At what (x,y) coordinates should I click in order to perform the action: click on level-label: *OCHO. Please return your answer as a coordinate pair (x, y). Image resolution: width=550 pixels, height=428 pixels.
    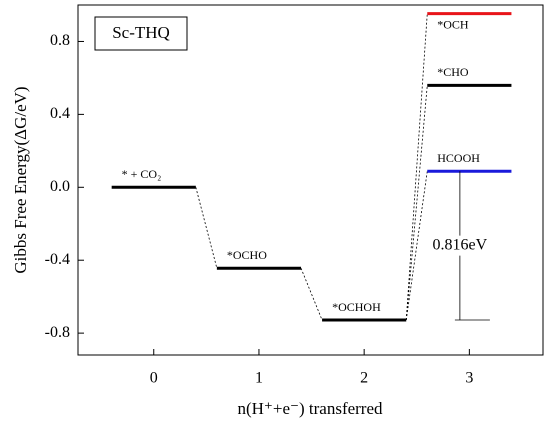
    Looking at the image, I should click on (247, 255).